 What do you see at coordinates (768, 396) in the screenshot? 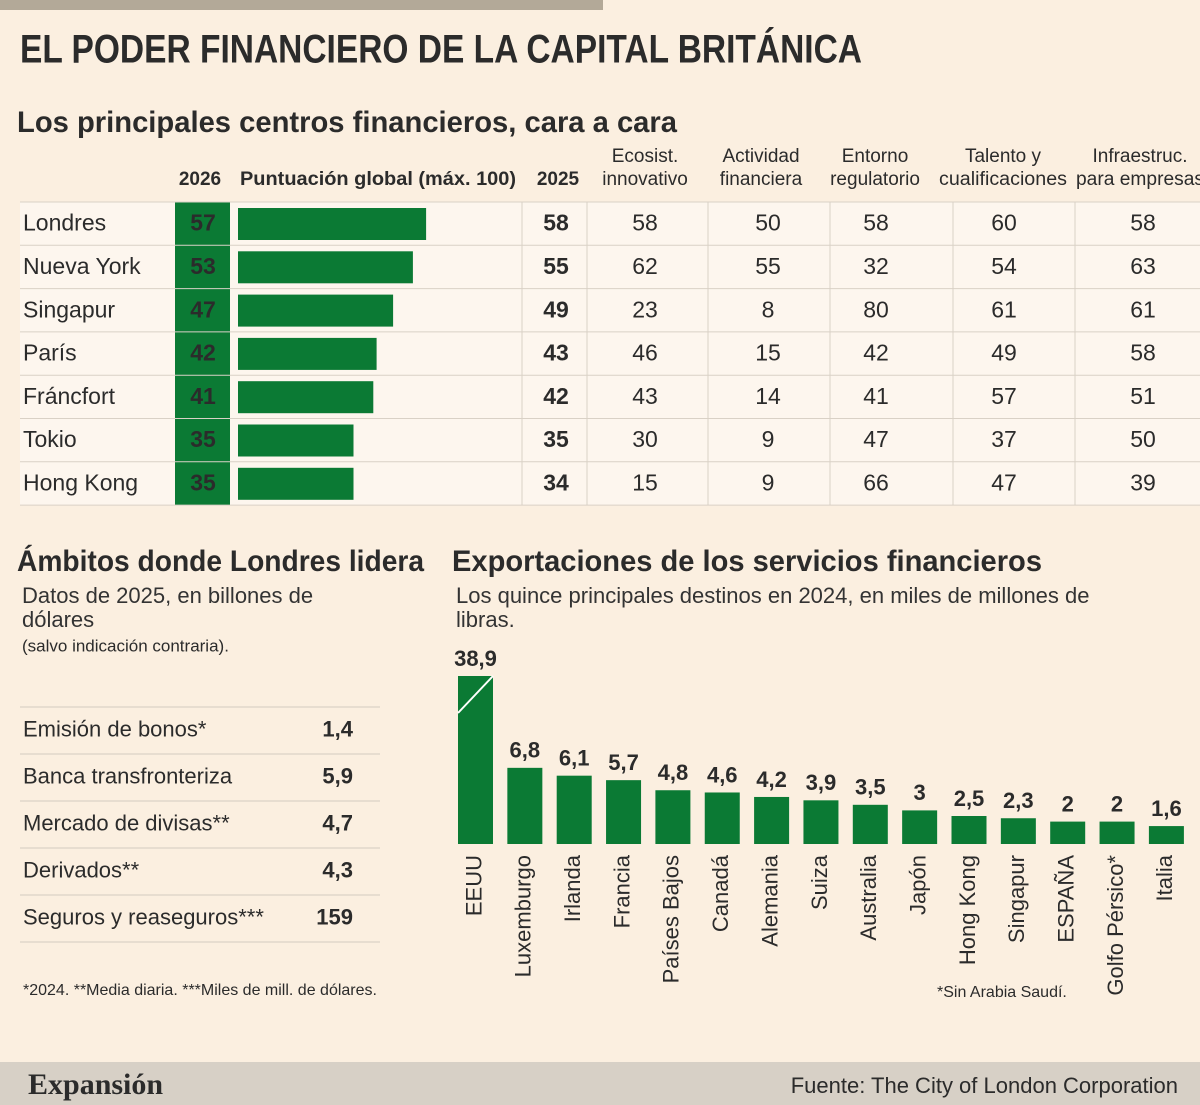
I see `cell-value: 14` at bounding box center [768, 396].